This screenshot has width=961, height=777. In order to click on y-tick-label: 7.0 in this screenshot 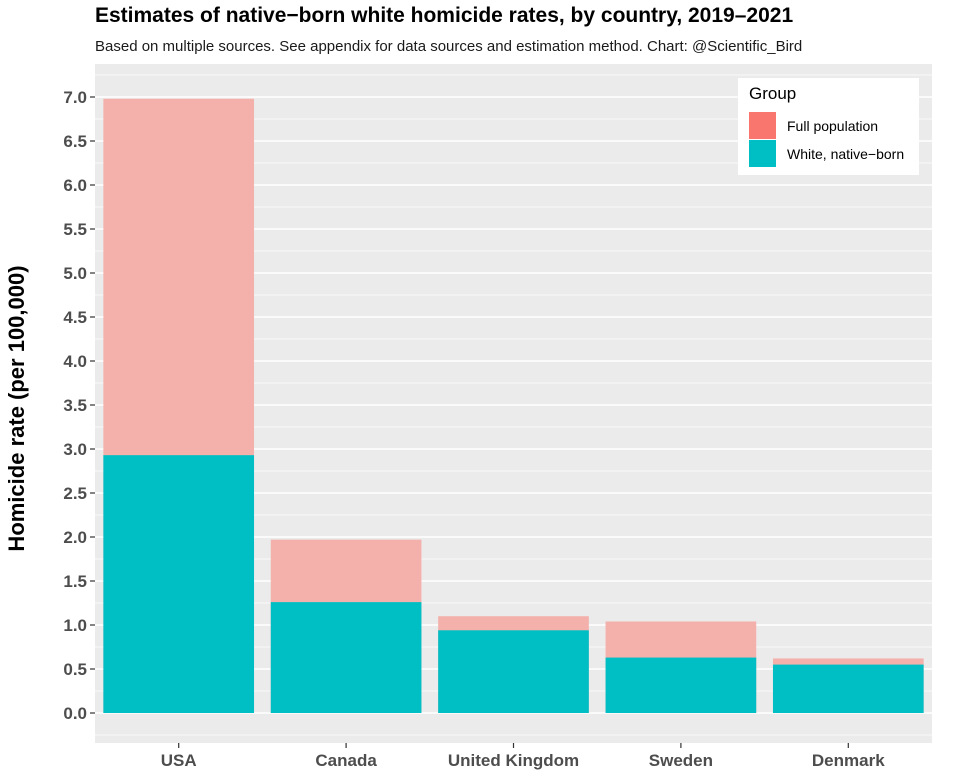, I will do `click(75, 97)`.